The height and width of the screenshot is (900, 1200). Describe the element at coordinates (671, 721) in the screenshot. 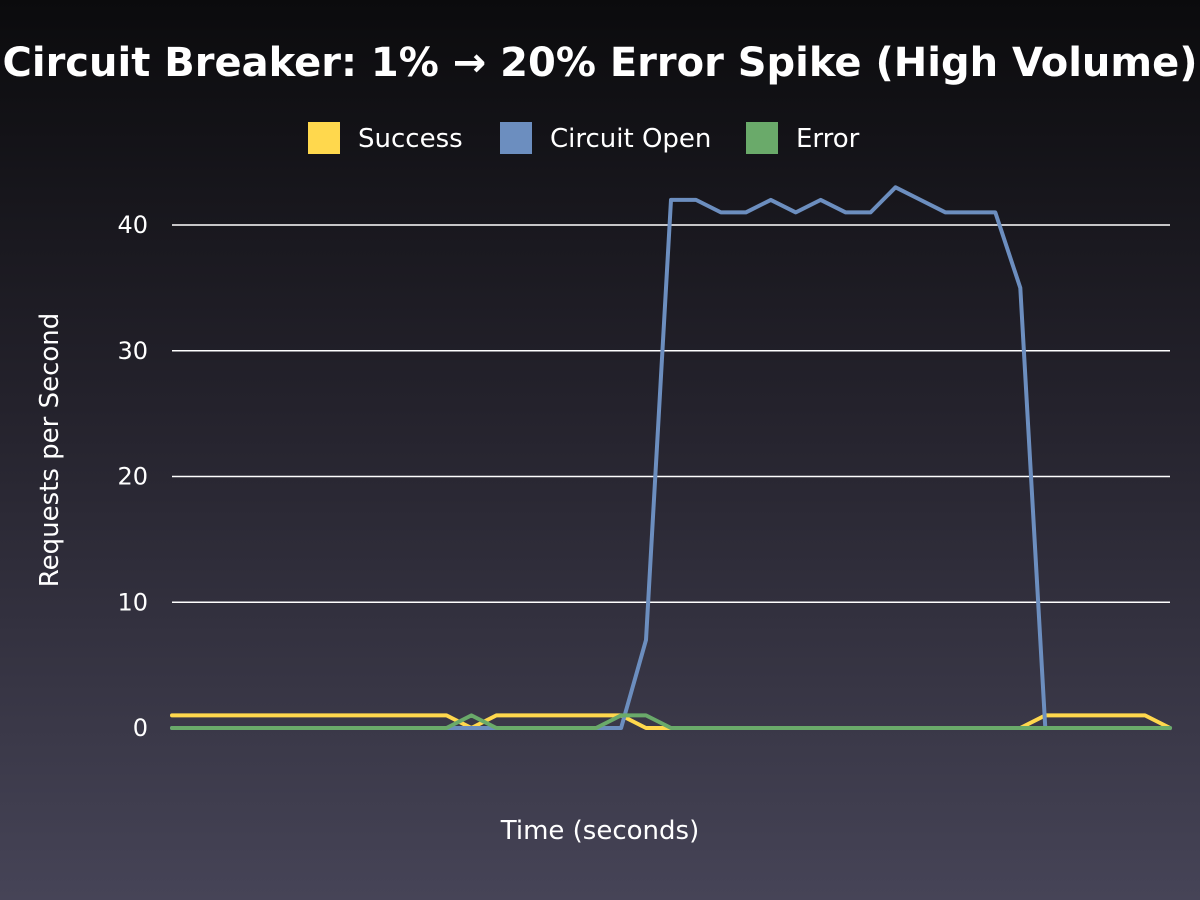

I see `series-line-error` at that location.